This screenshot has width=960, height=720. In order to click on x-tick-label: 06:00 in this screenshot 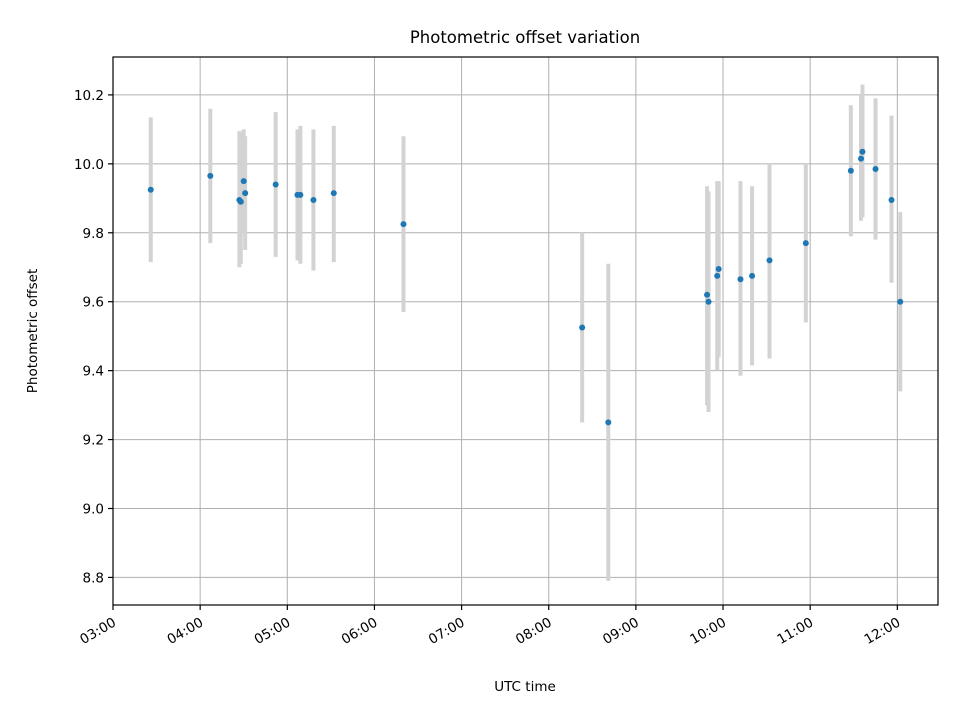, I will do `click(360, 631)`.